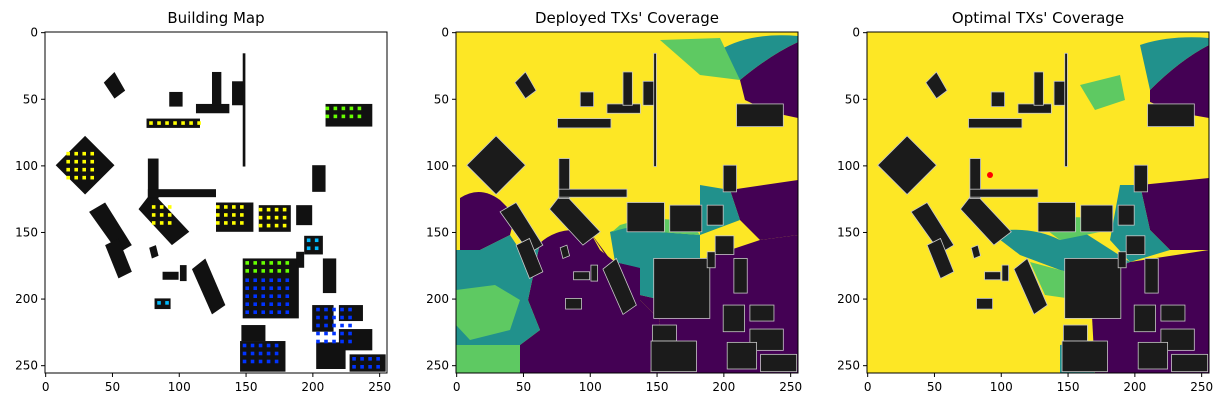 This screenshot has height=407, width=1224. What do you see at coordinates (856, 33) in the screenshot?
I see `y-tick-label: 0` at bounding box center [856, 33].